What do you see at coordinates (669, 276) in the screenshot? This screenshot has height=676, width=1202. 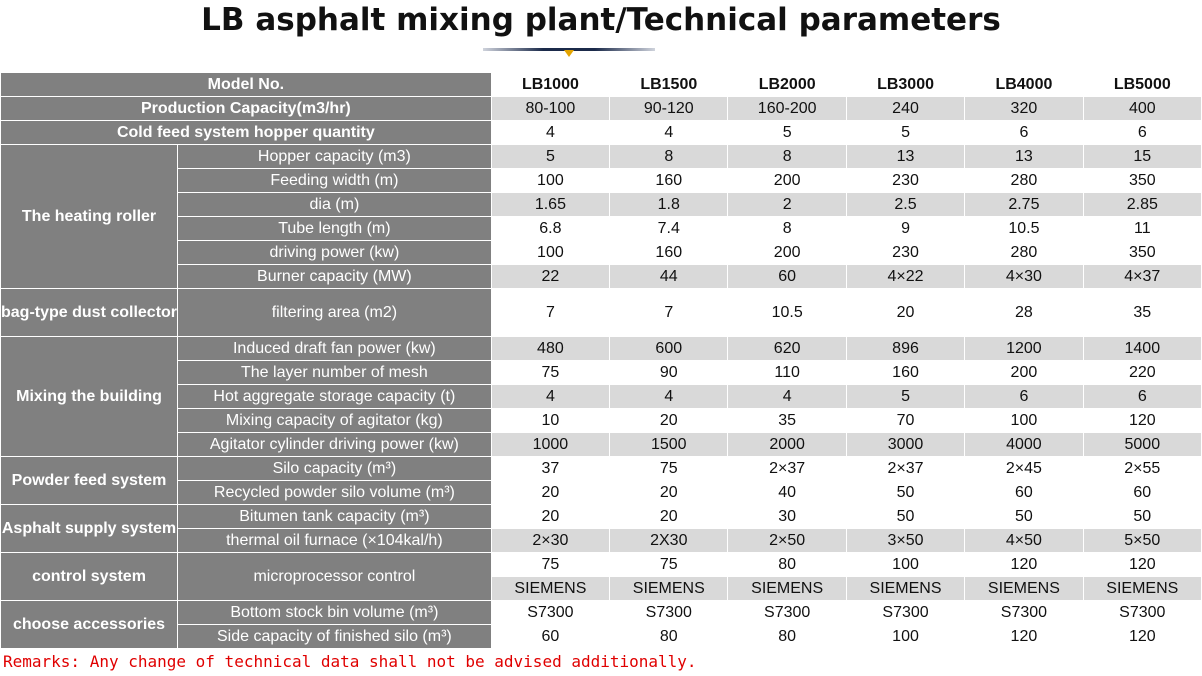 I see `value-cell: 44` at bounding box center [669, 276].